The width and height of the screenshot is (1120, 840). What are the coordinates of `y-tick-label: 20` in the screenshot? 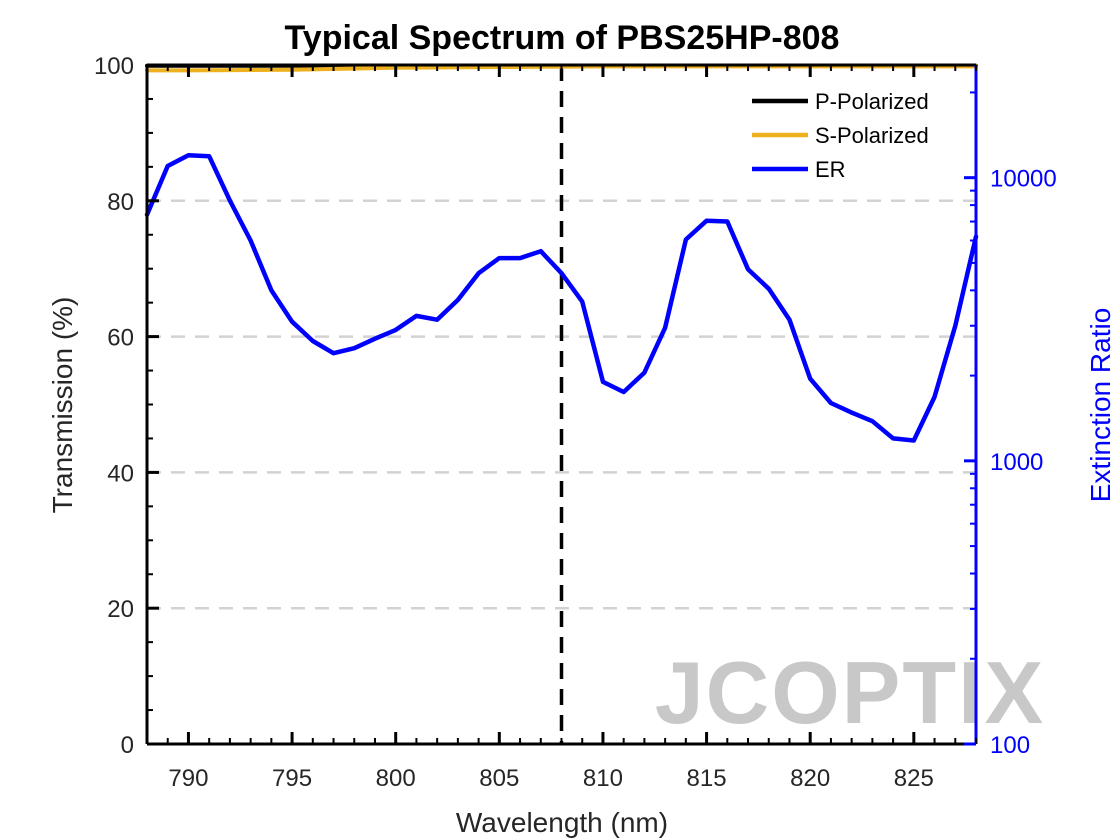 It's located at (120, 609).